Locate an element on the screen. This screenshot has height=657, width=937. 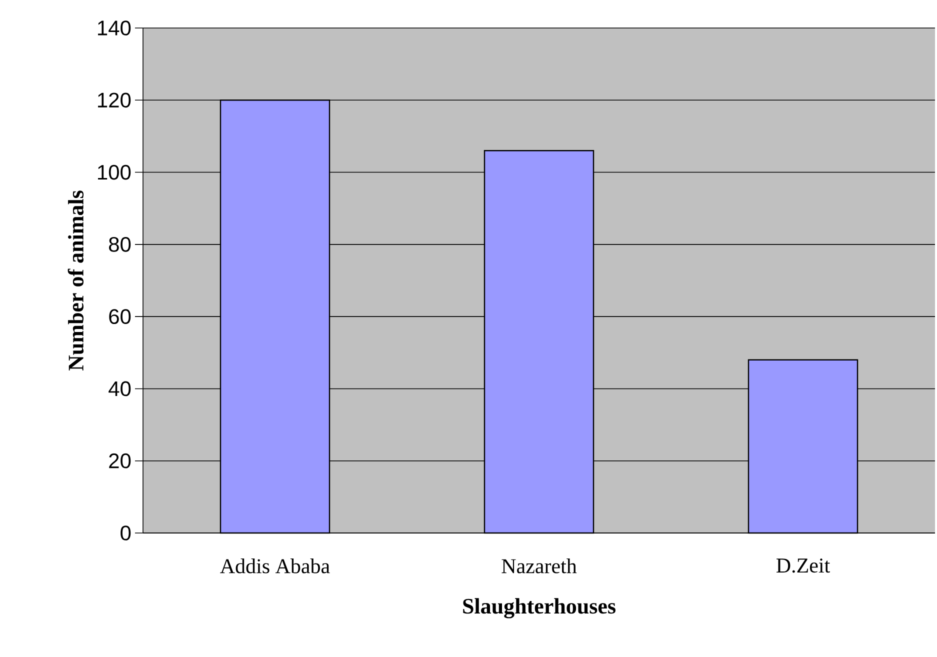
x-tick-label: D.Zeit is located at coordinates (803, 565).